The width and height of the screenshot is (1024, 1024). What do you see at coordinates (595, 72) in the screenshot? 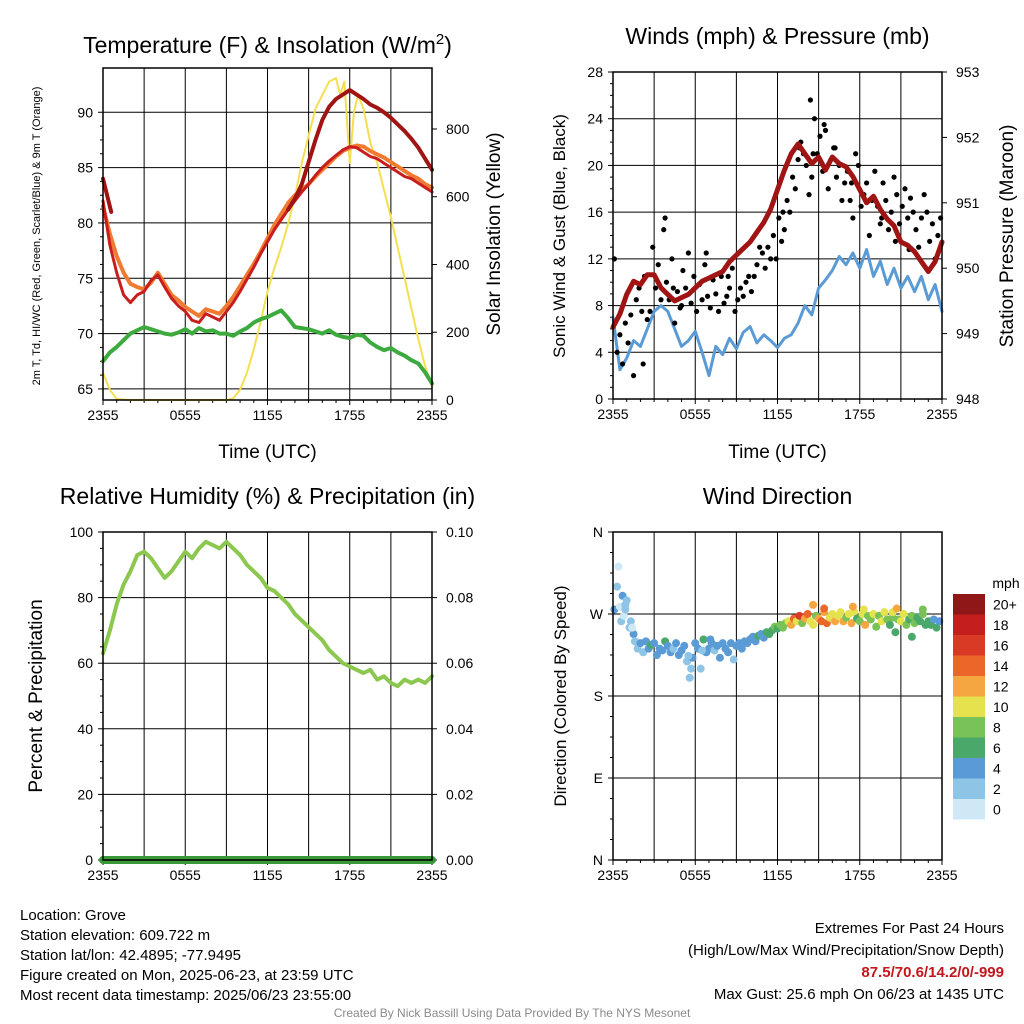
I see `wind-y-tick-label: 28` at bounding box center [595, 72].